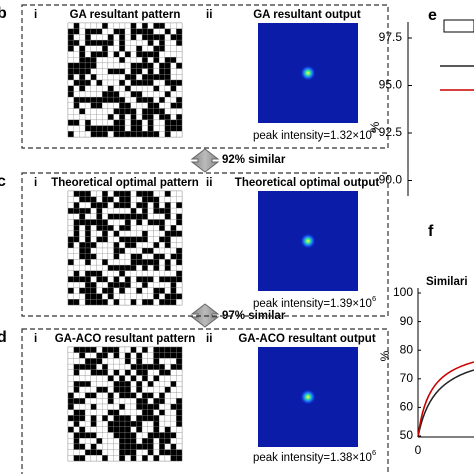 The width and height of the screenshot is (474, 474). Describe the element at coordinates (385, 355) in the screenshot. I see `axis-title: %` at that location.